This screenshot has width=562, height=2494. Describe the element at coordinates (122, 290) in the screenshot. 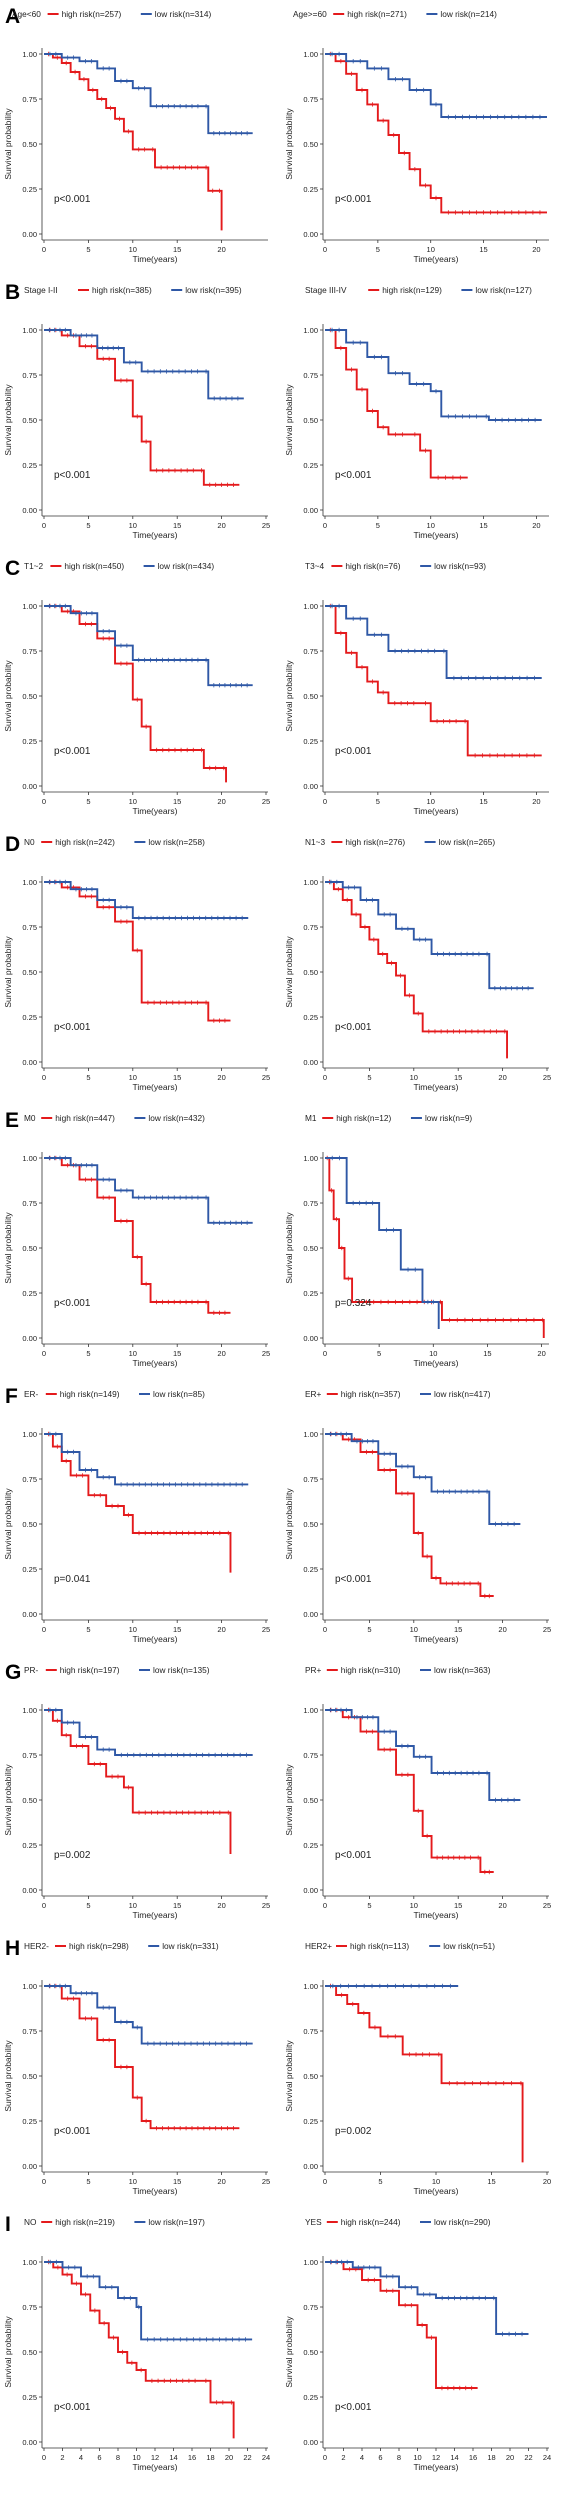

I see `legend-high-label: high risk(n=385)` at that location.